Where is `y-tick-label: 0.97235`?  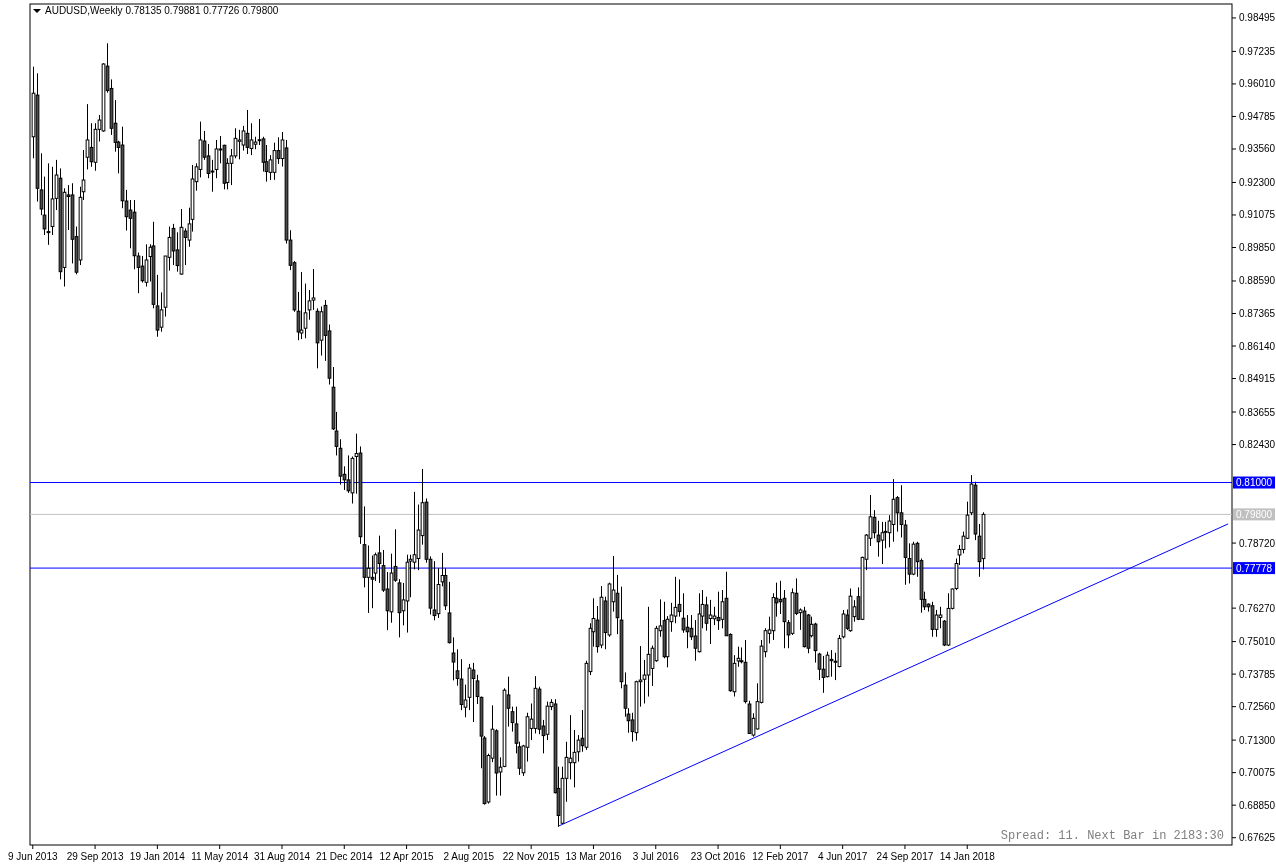 y-tick-label: 0.97235 is located at coordinates (1257, 51).